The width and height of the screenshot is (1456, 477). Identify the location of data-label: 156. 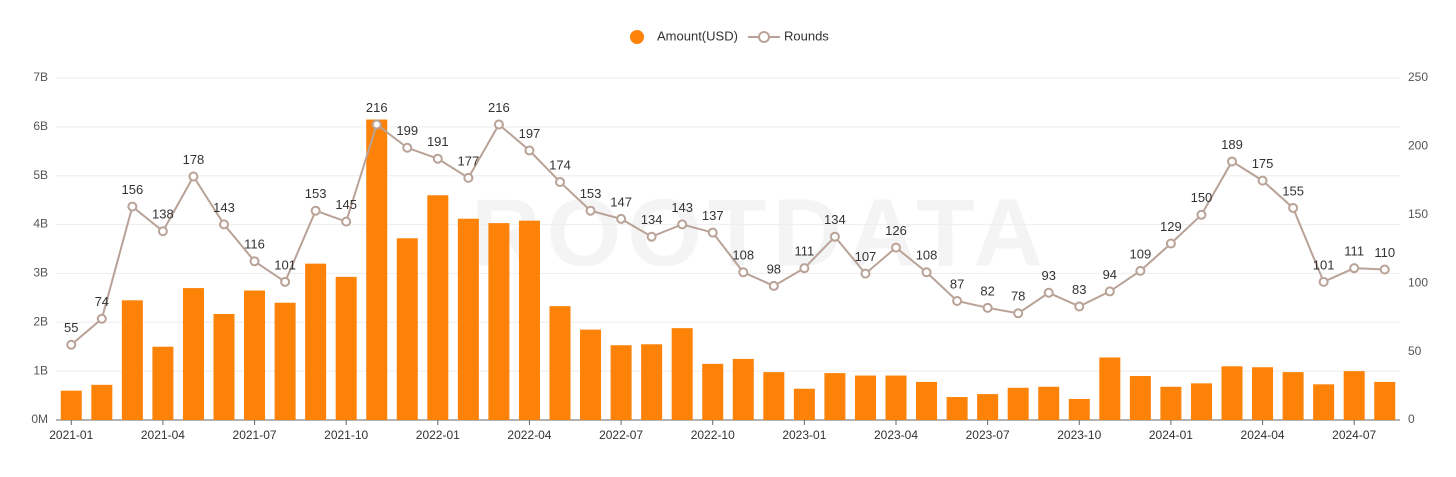
(133, 189).